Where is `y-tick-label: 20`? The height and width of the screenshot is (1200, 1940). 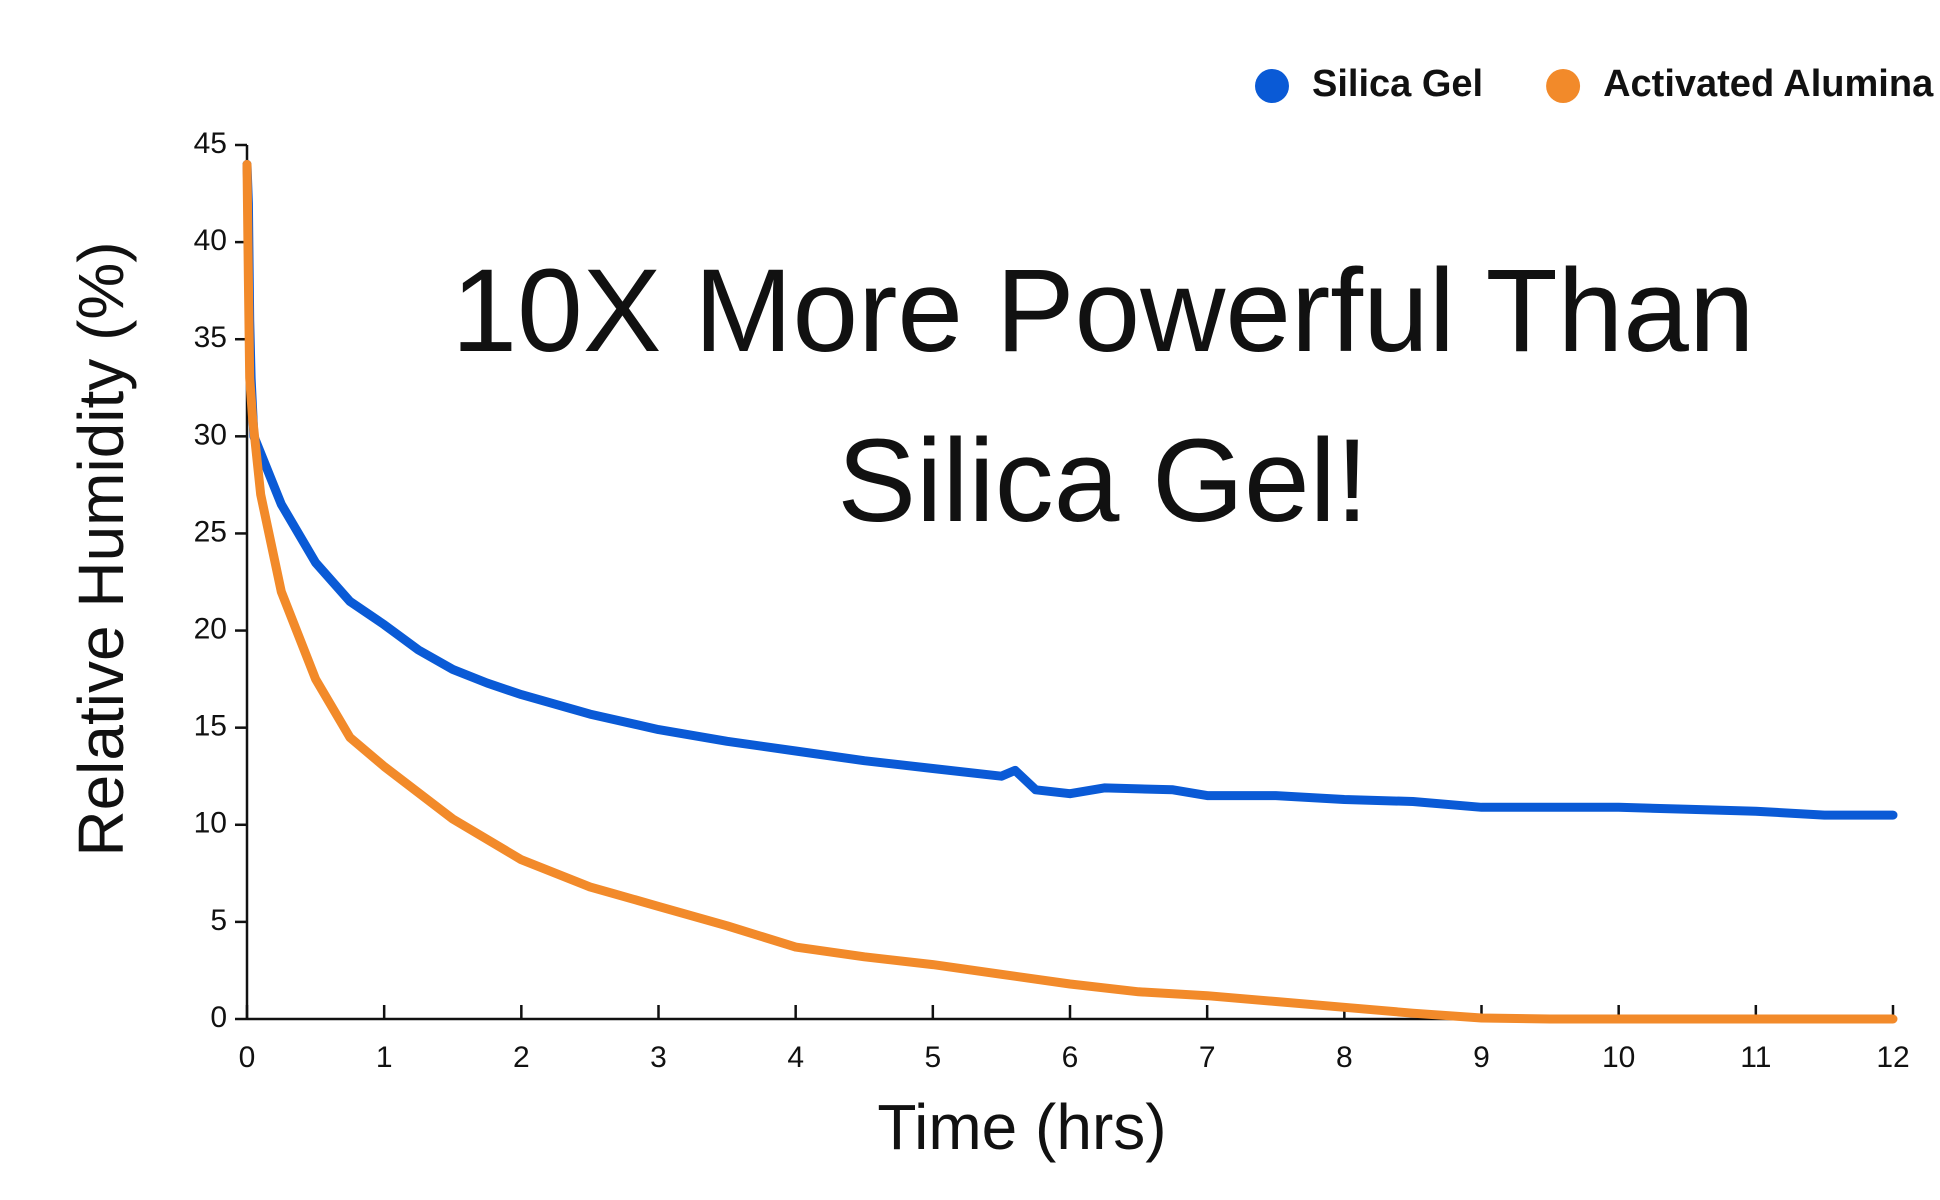 y-tick-label: 20 is located at coordinates (210, 628).